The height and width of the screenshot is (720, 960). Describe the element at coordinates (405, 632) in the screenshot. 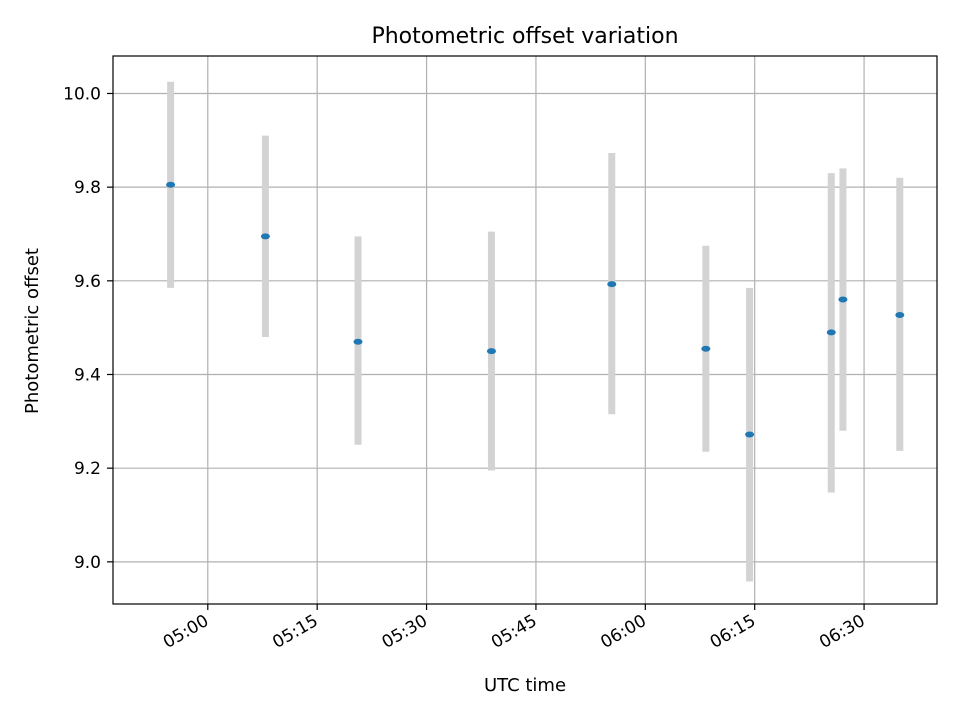

I see `x-tick-label: 05:30` at that location.